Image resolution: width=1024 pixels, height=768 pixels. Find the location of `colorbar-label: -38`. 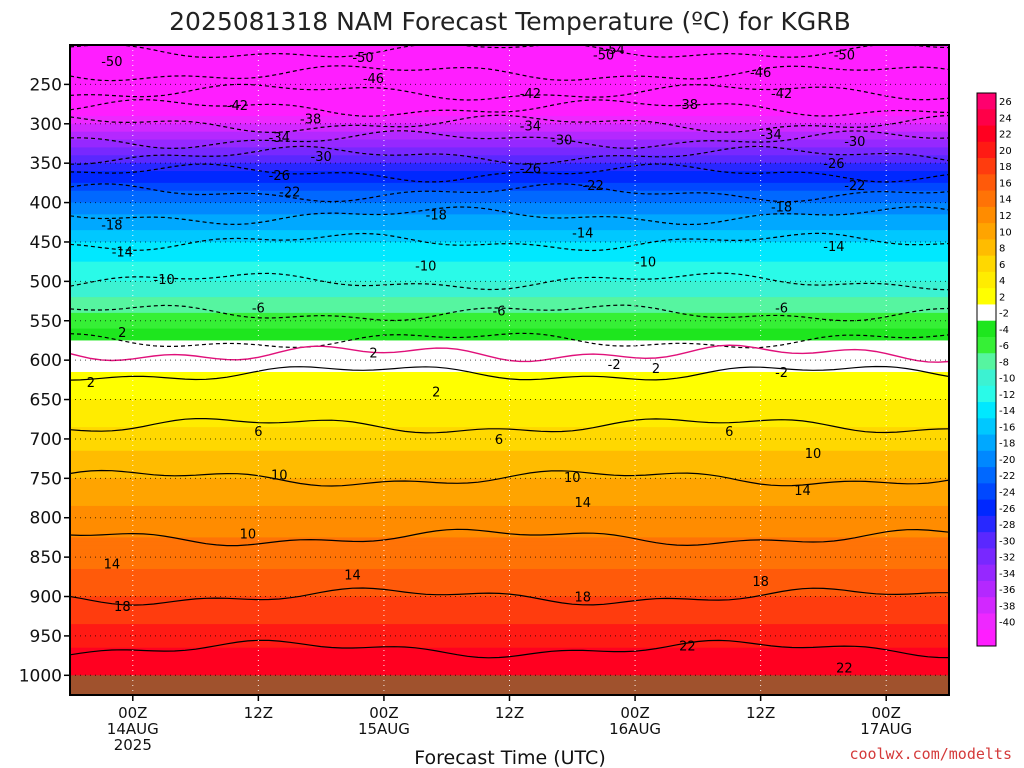

colorbar-label: -38 is located at coordinates (1007, 606).